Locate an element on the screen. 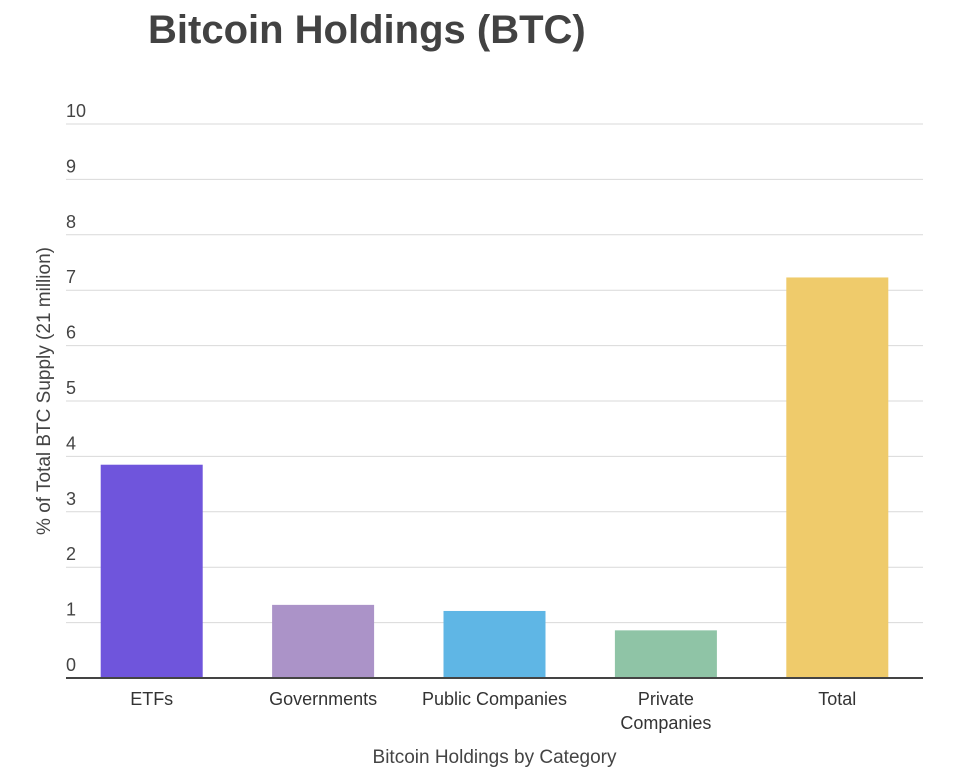  x-tick-label-line: Total is located at coordinates (837, 699).